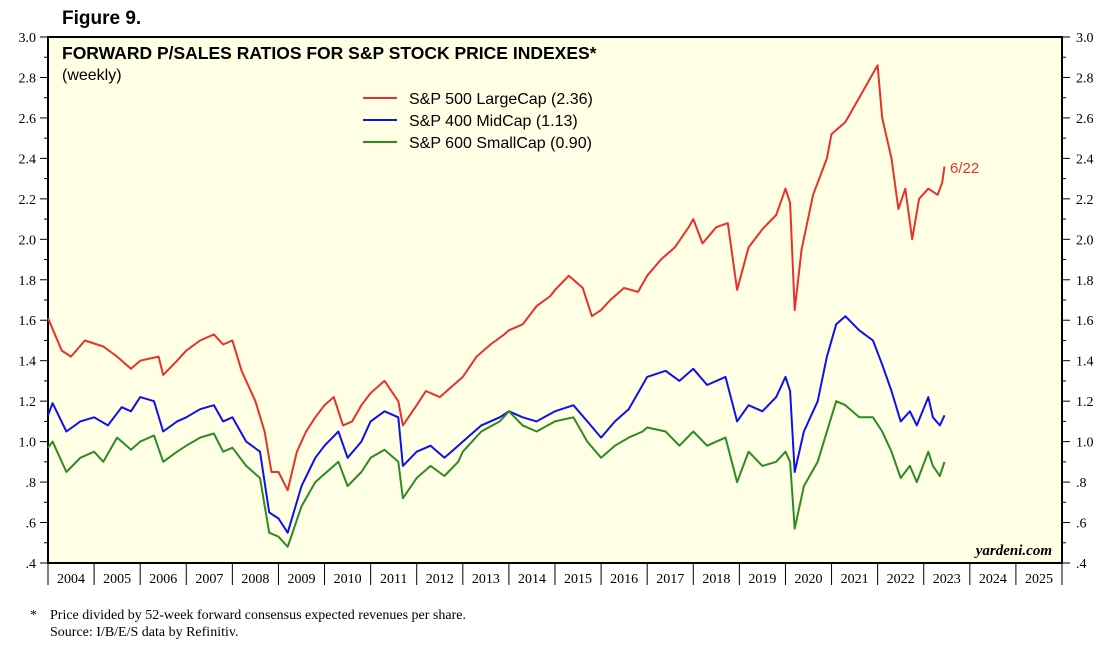  Describe the element at coordinates (1039, 579) in the screenshot. I see `x-tick-label: 2025` at that location.